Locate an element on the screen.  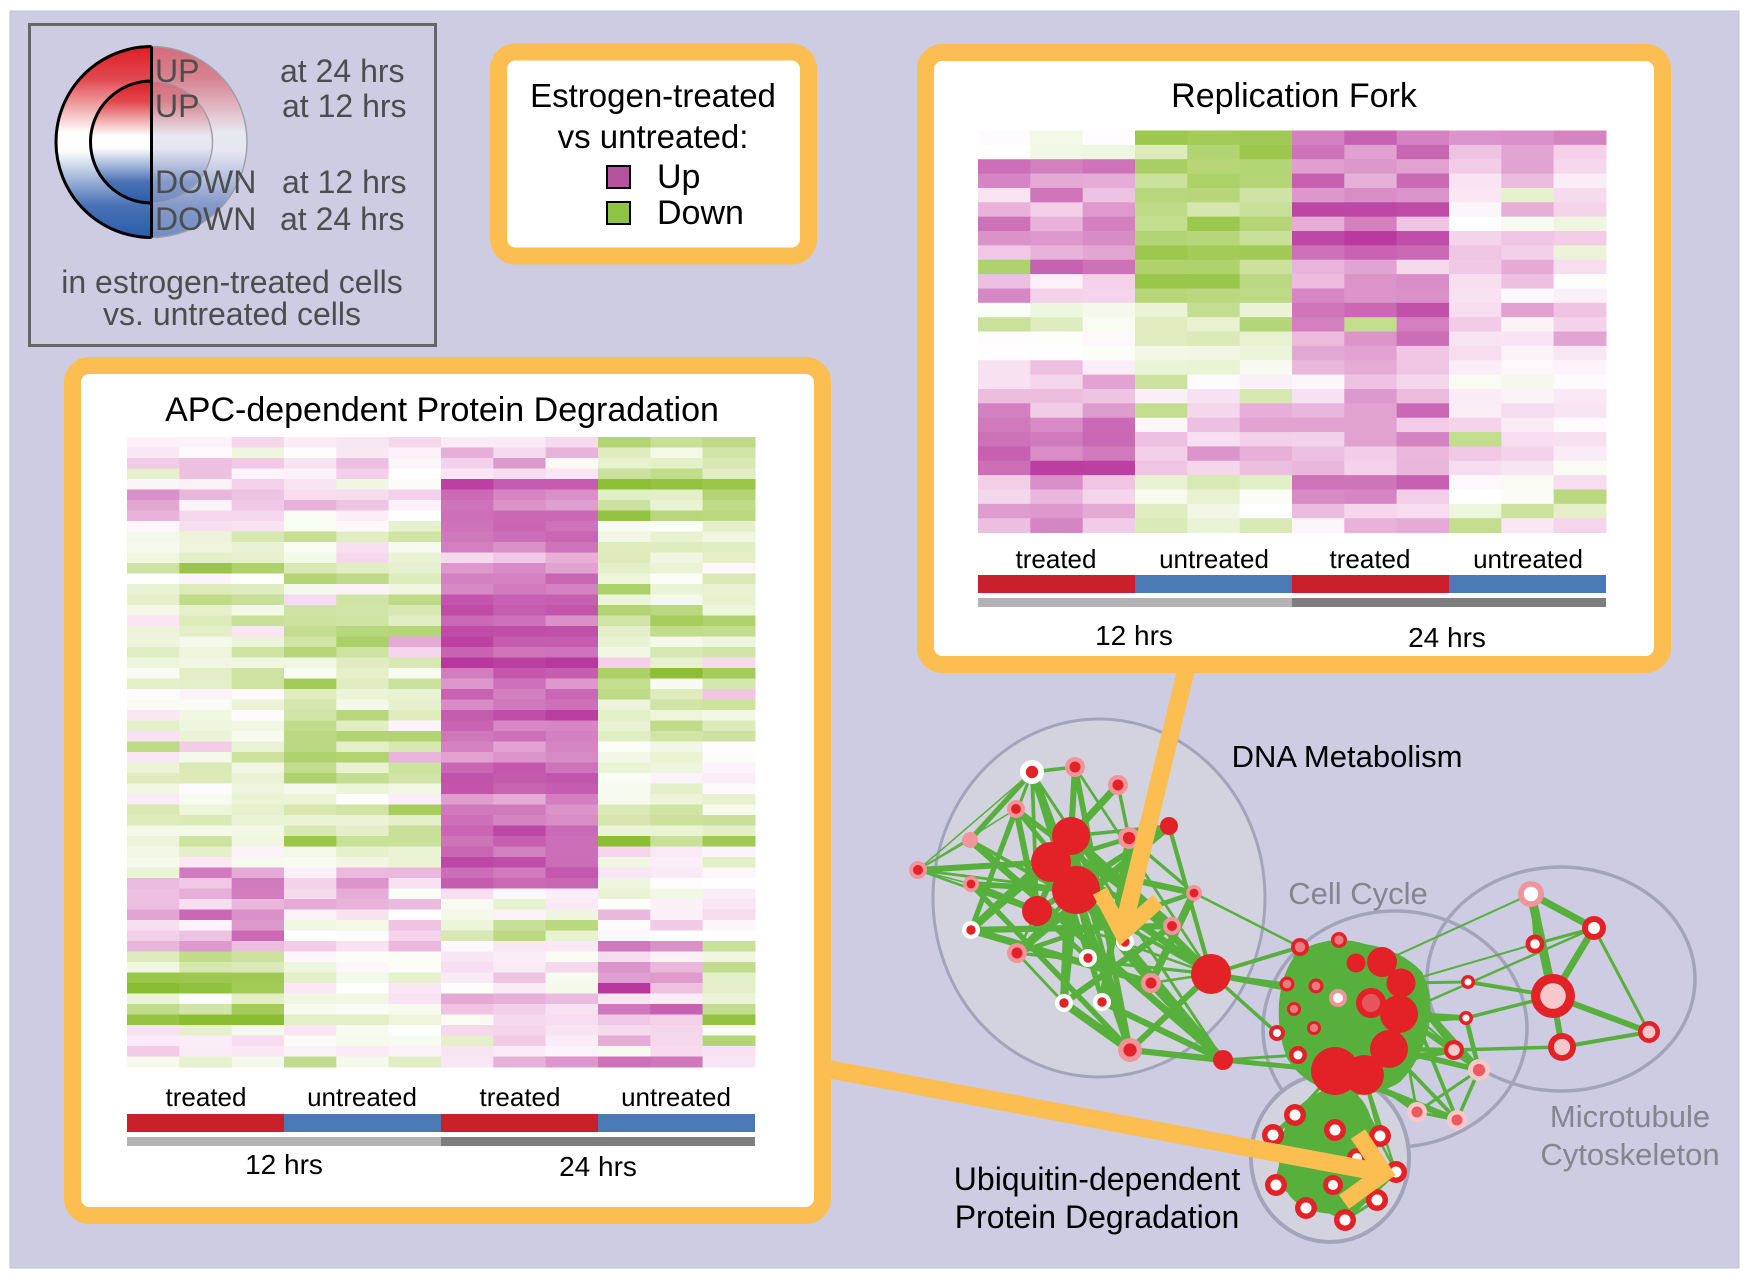
svg-text: Ubiquitin-dependent is located at coordinates (1097, 1179).